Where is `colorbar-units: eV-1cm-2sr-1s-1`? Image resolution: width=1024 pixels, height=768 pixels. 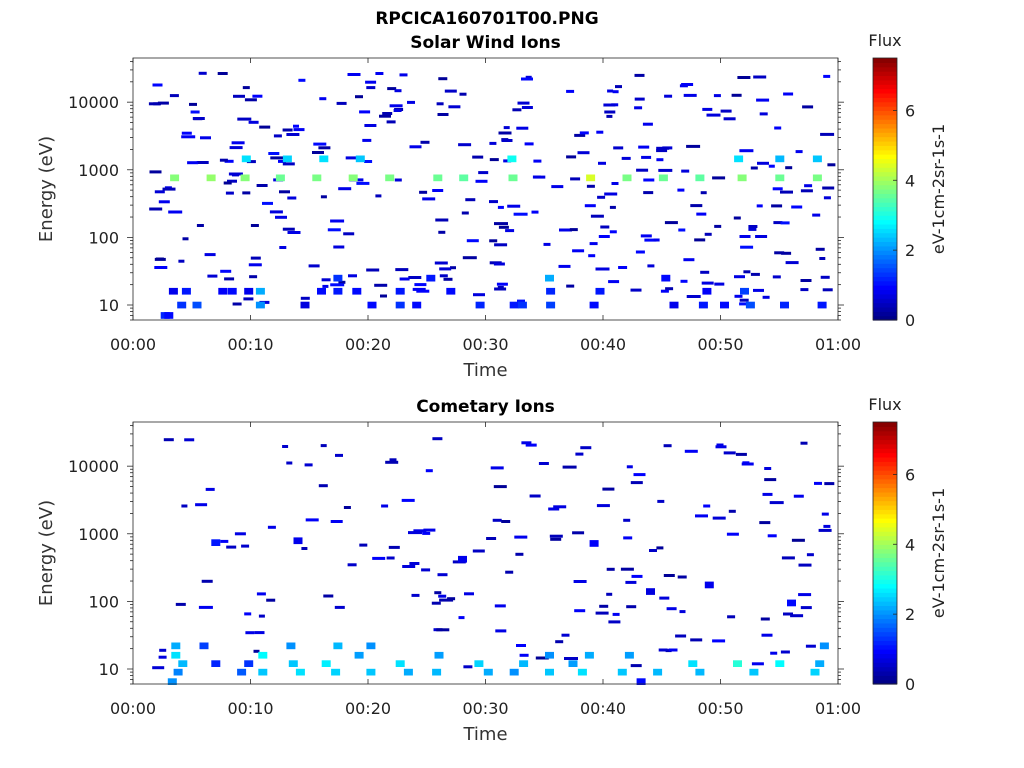 colorbar-units: eV-1cm-2sr-1s-1 is located at coordinates (938, 189).